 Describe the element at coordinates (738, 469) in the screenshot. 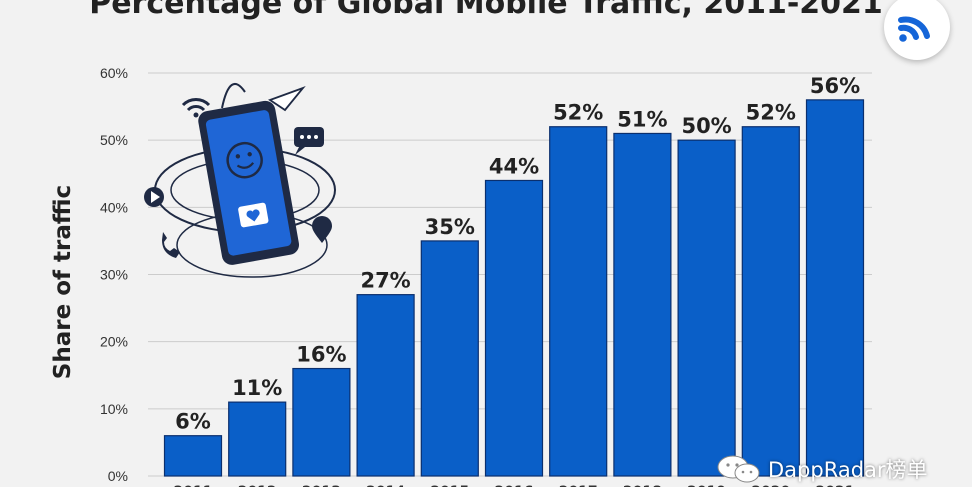

I see `wechat-icon` at that location.